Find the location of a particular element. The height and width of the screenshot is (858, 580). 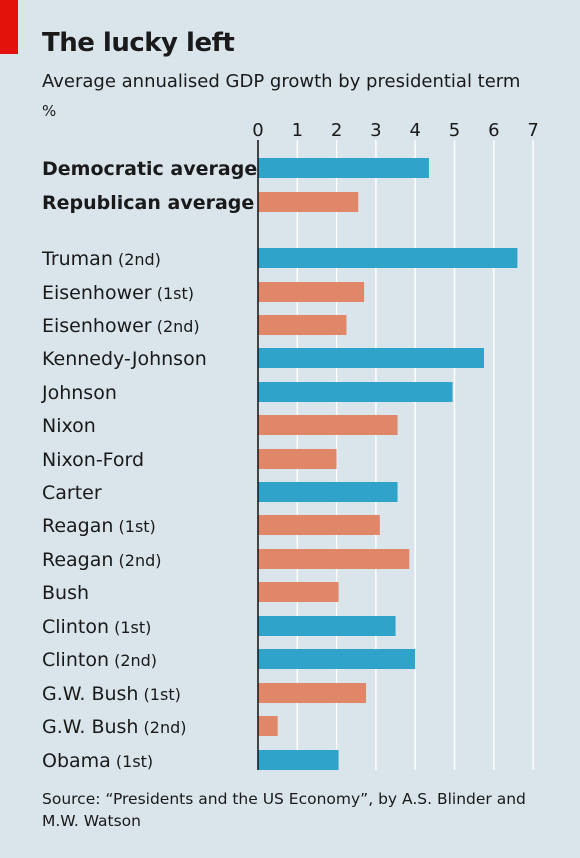

bar-eisenhower-1st- is located at coordinates (311, 292).